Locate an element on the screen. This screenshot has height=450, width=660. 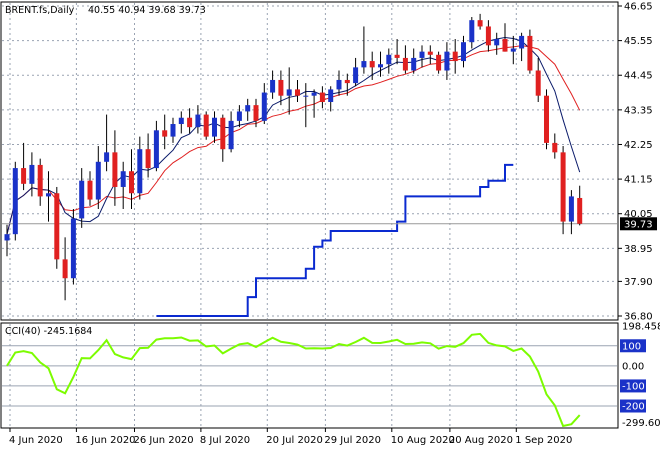
cci-tick-label-2: 0.00 is located at coordinates (633, 366).